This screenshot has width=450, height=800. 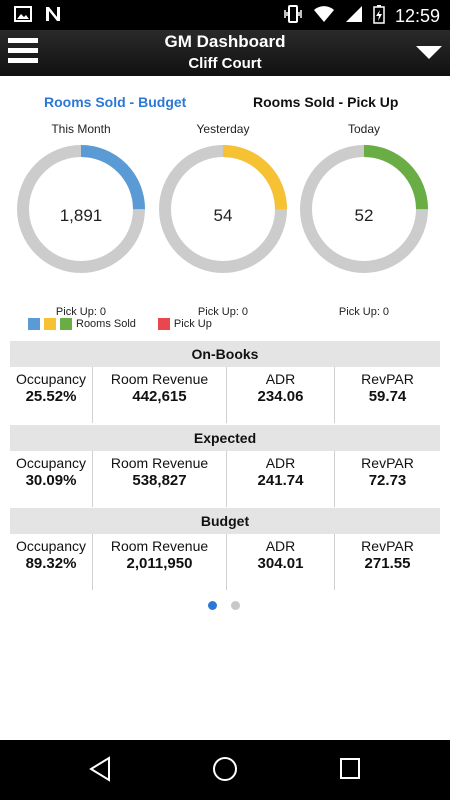 I want to click on gauge-value: 52, so click(x=364, y=215).